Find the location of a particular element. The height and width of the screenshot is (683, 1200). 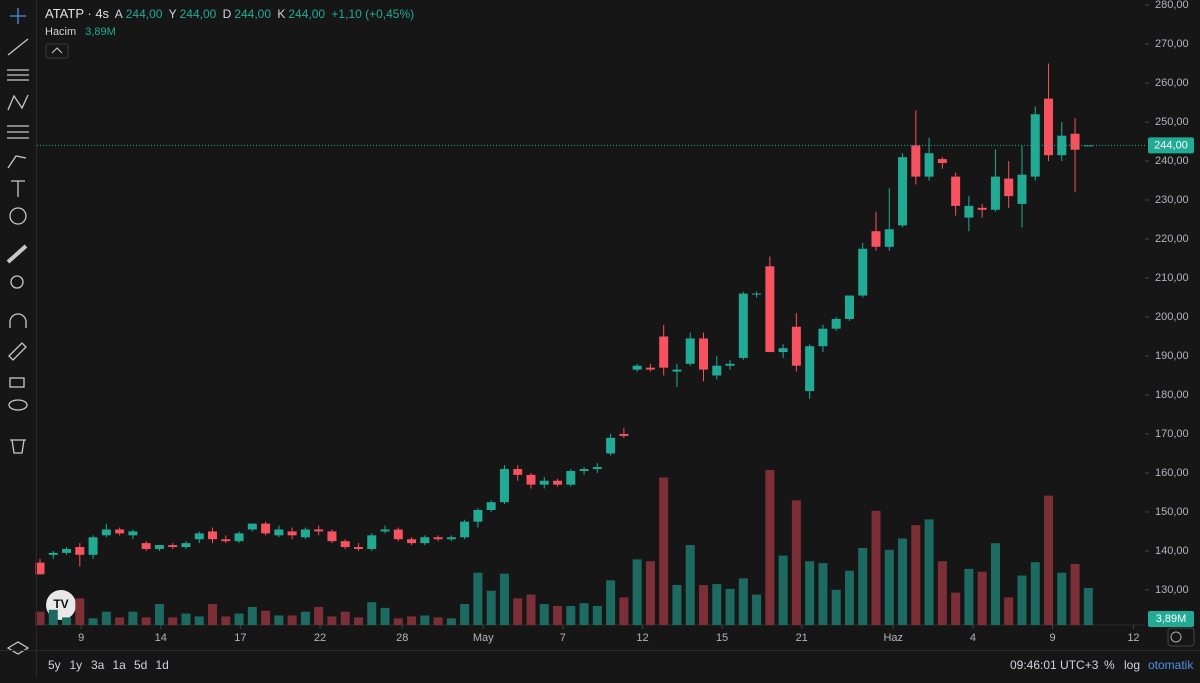

settings-button is located at coordinates (1181, 637).